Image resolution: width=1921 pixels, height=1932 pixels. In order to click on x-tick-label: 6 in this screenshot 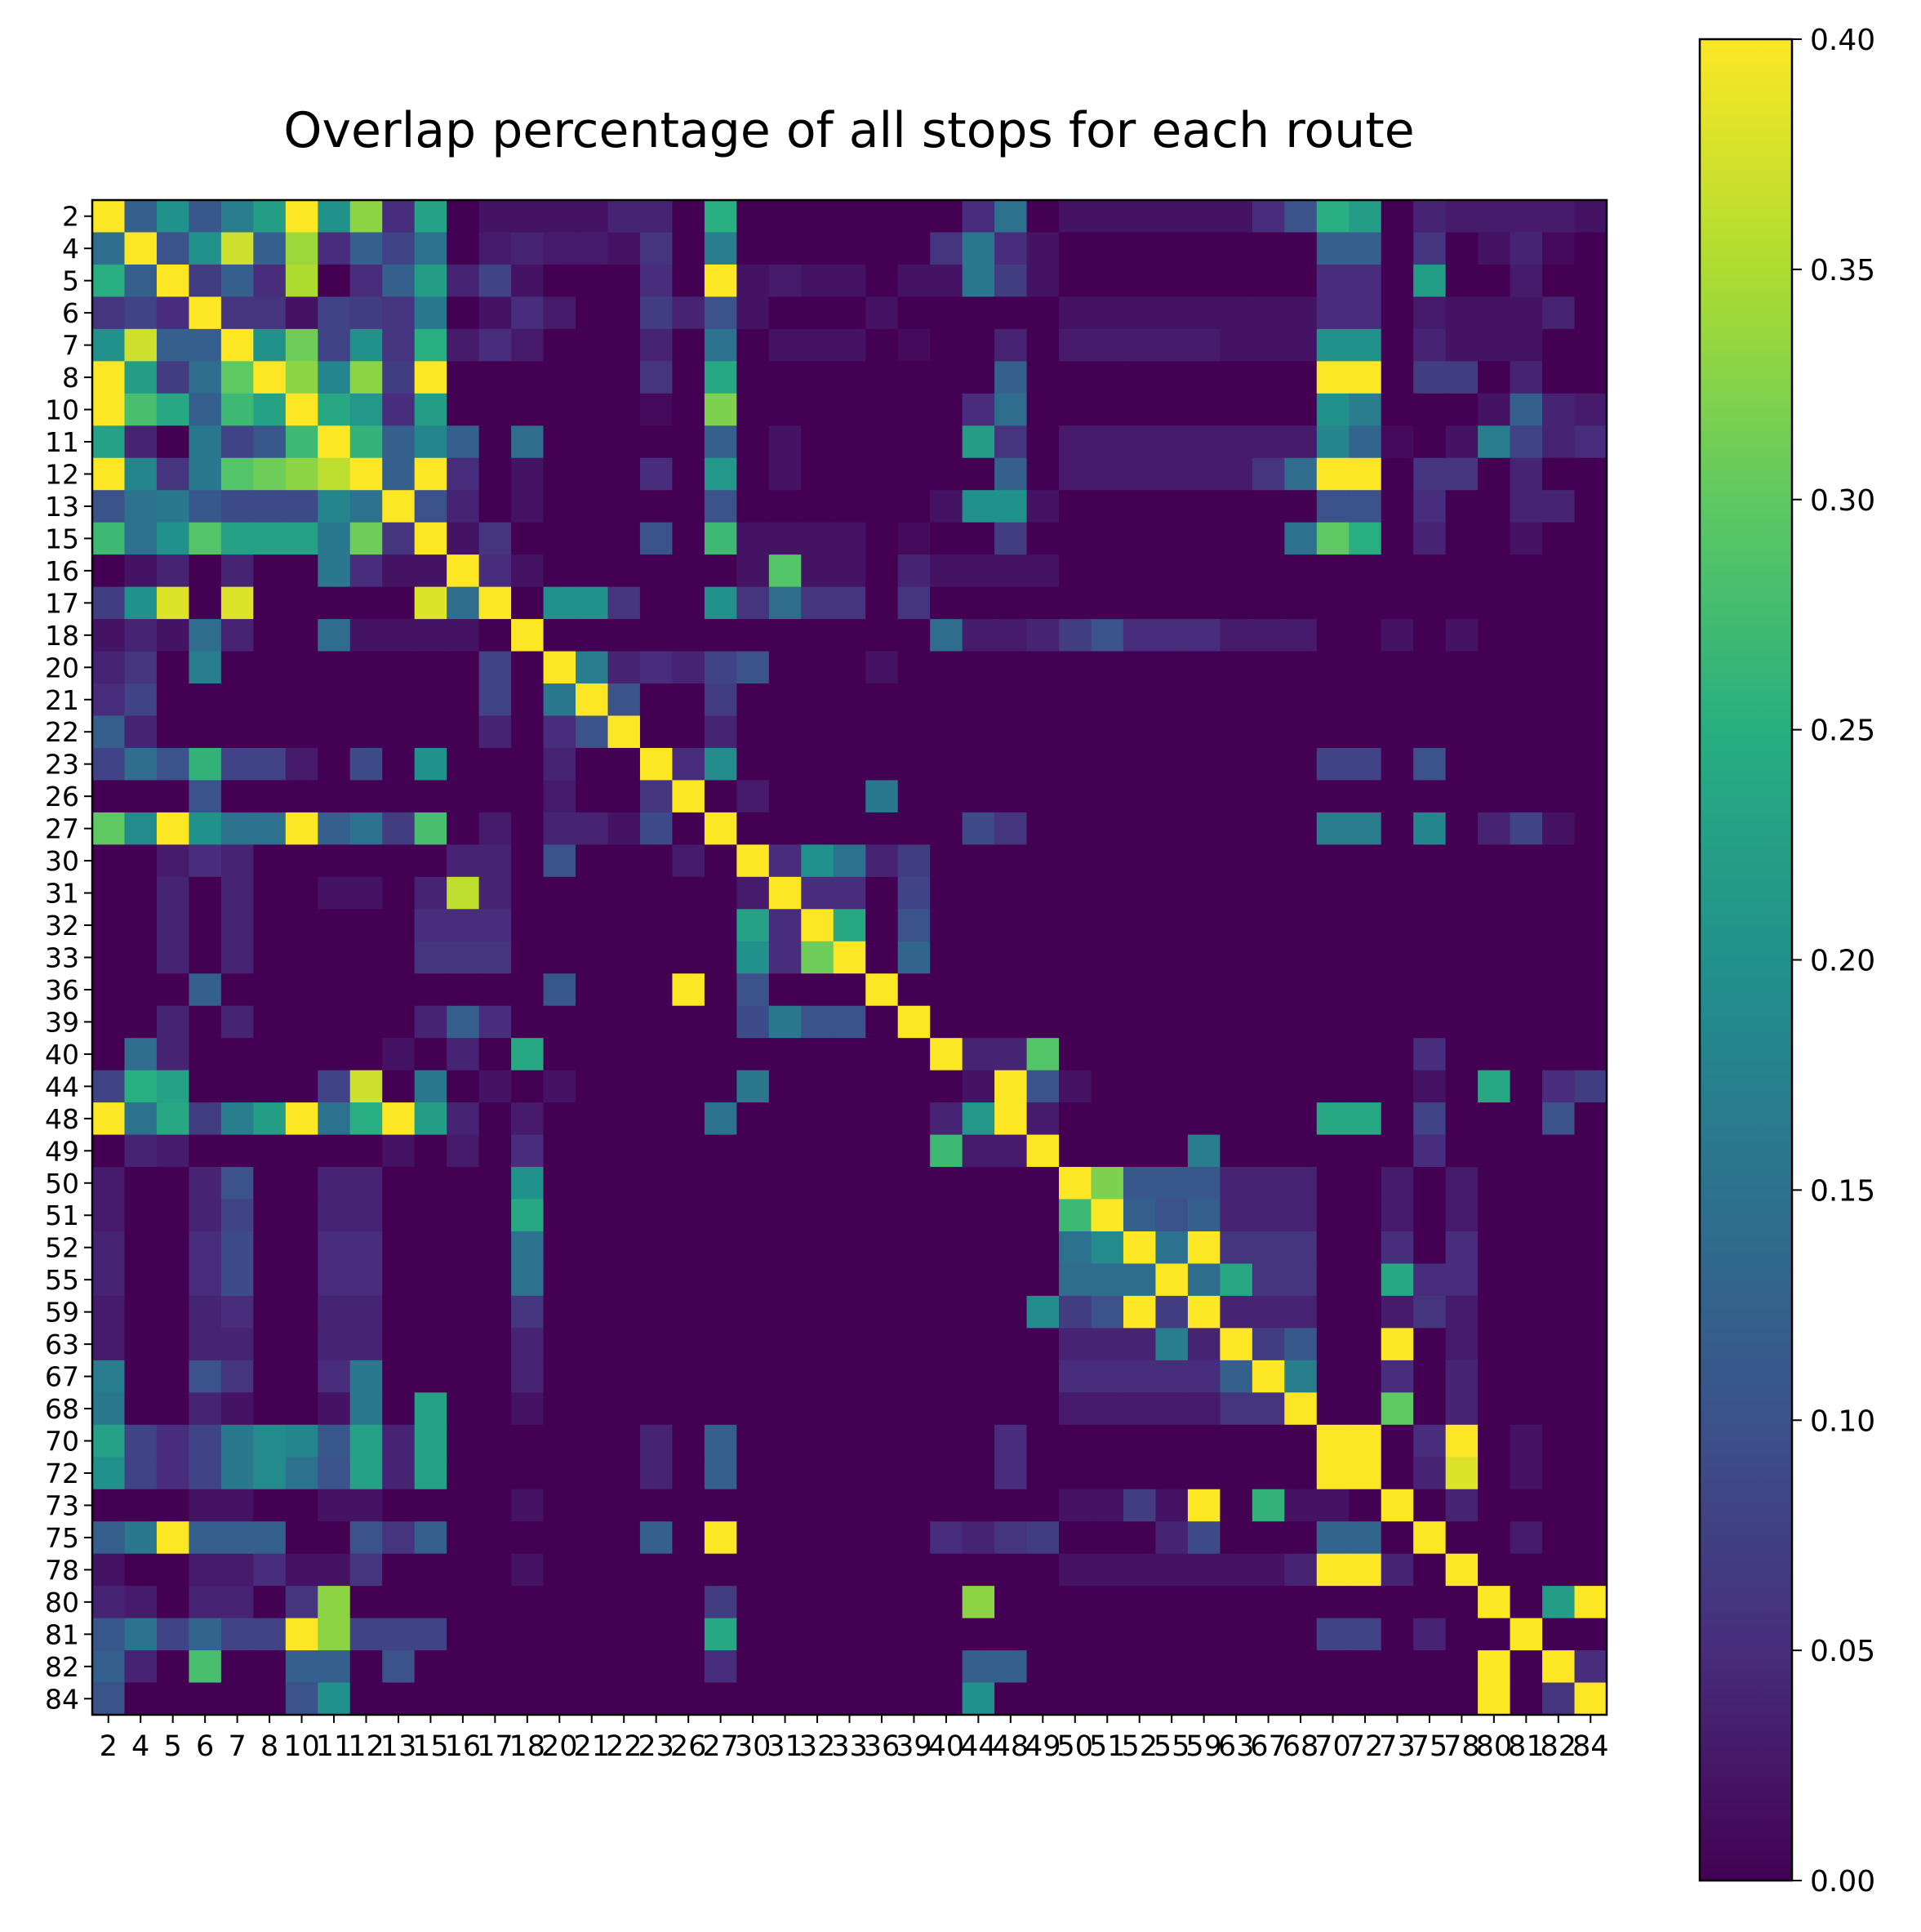, I will do `click(205, 1746)`.